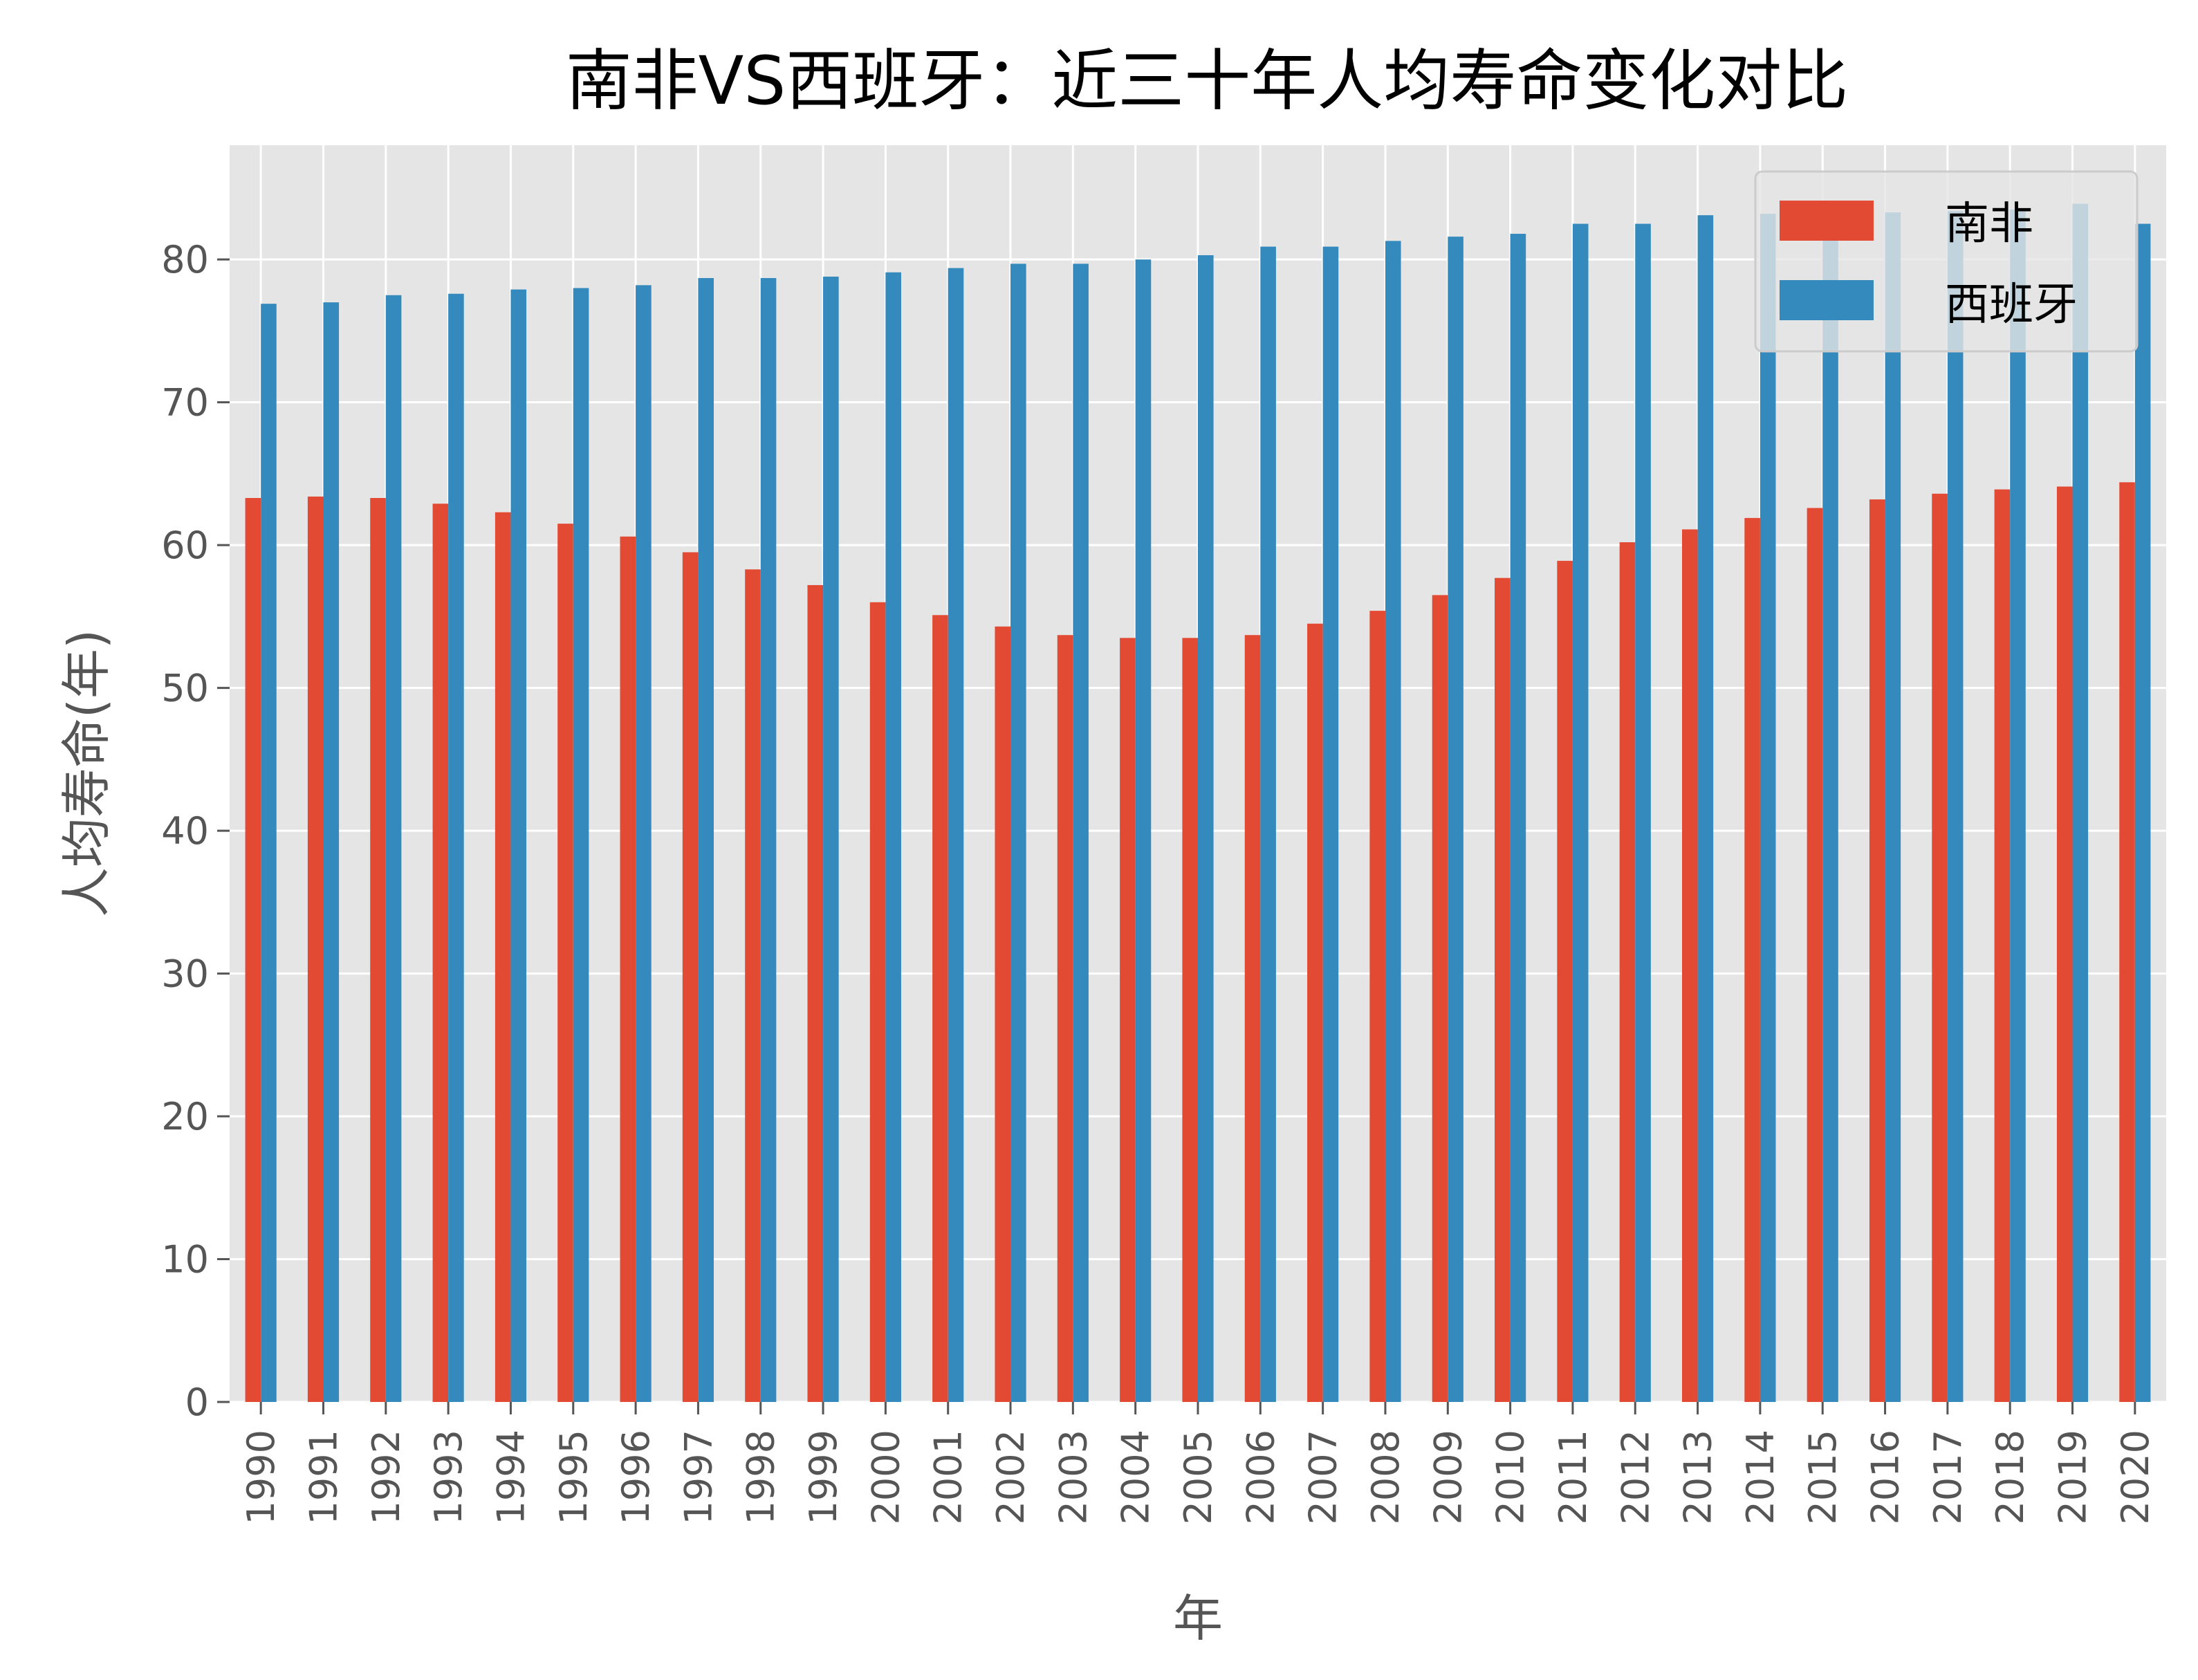 The height and width of the screenshot is (1680, 2198). Describe the element at coordinates (698, 1477) in the screenshot. I see `x-tick-label: 1997` at that location.